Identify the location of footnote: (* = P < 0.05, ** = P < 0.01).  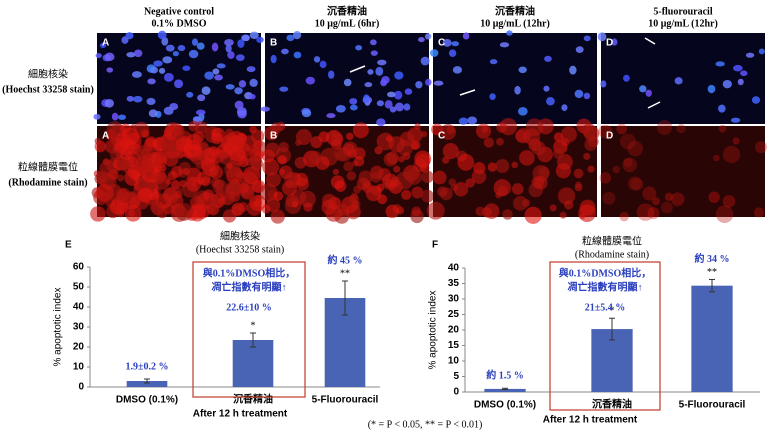
(425, 424).